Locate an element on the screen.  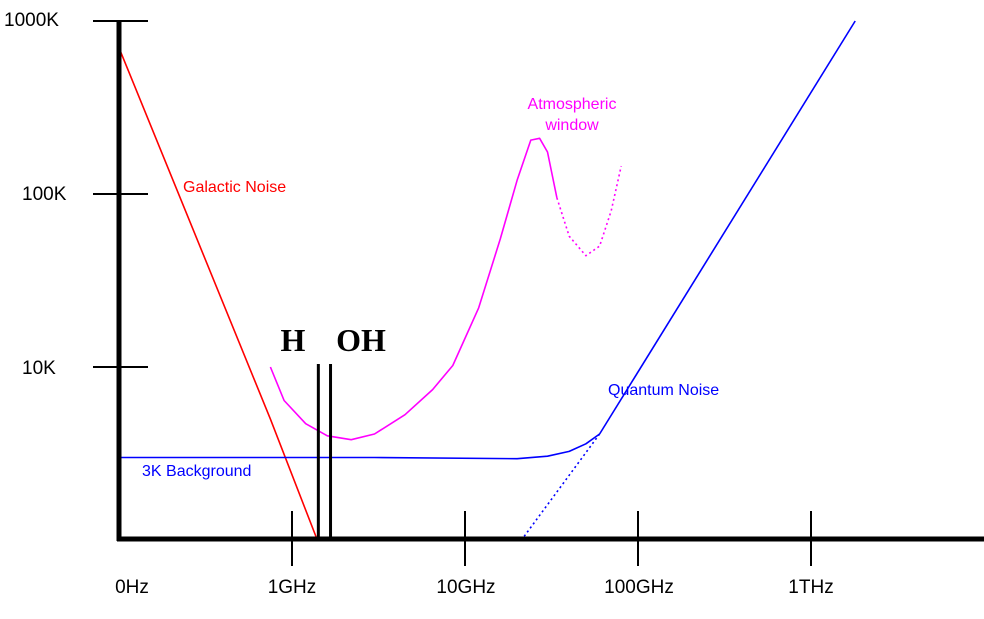
markers-layer is located at coordinates (324, 451).